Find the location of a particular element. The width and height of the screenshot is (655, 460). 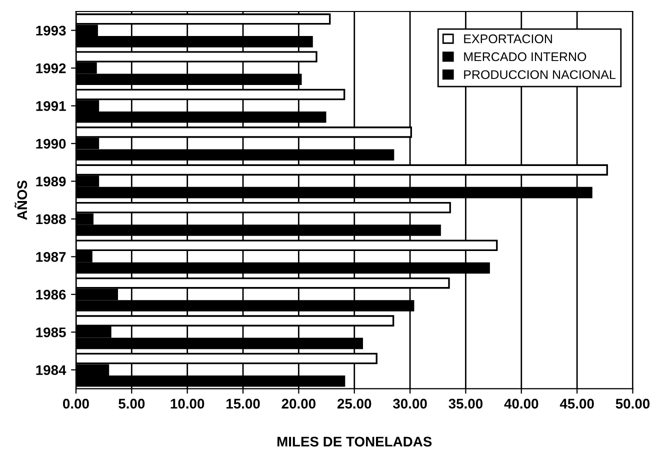

x-tick-label: 45.00 is located at coordinates (577, 403).